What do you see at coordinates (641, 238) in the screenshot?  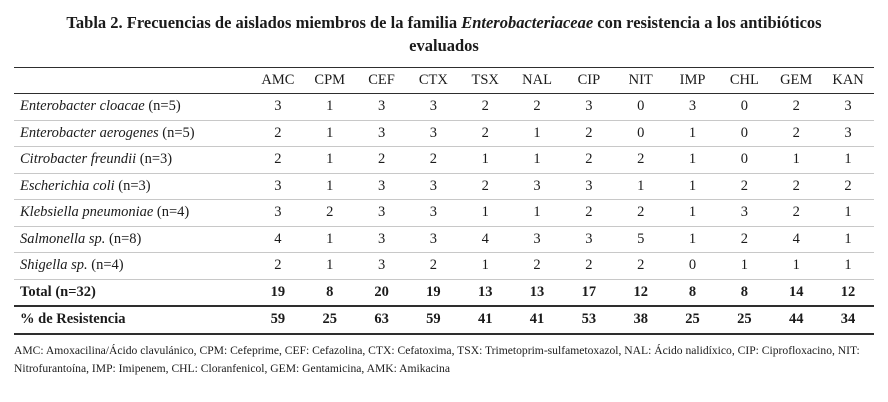 I see `value-cell: 5` at bounding box center [641, 238].